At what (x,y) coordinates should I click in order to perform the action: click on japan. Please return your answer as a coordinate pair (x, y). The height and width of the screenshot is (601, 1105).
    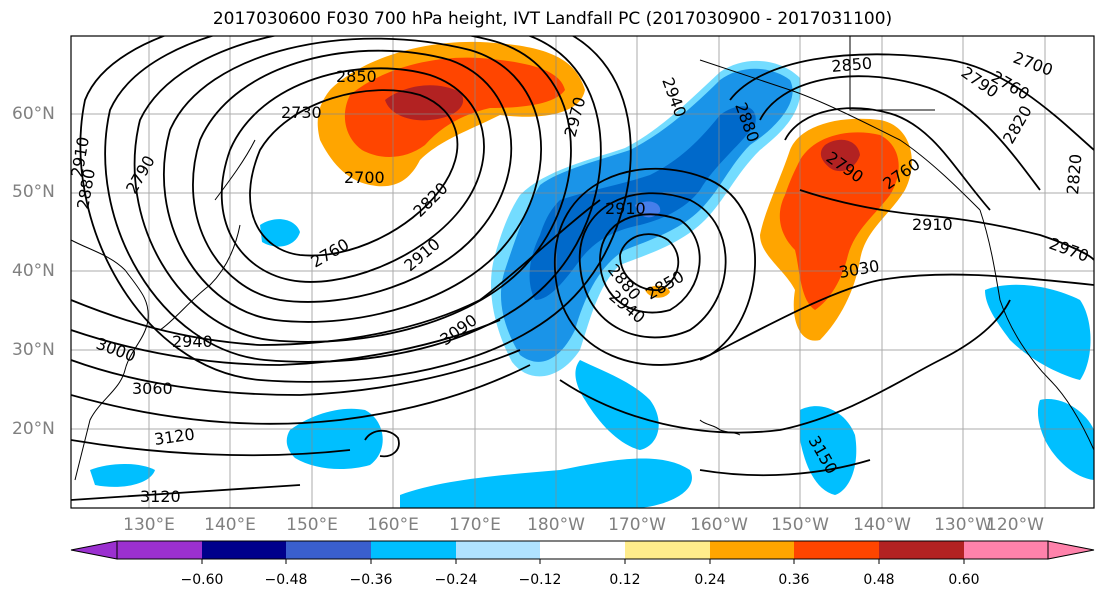
    Looking at the image, I should click on (200, 277).